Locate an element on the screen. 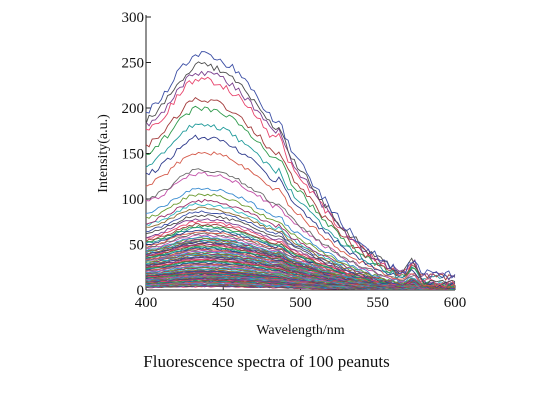 The image size is (533, 413). y-tick-label: 0 is located at coordinates (141, 291).